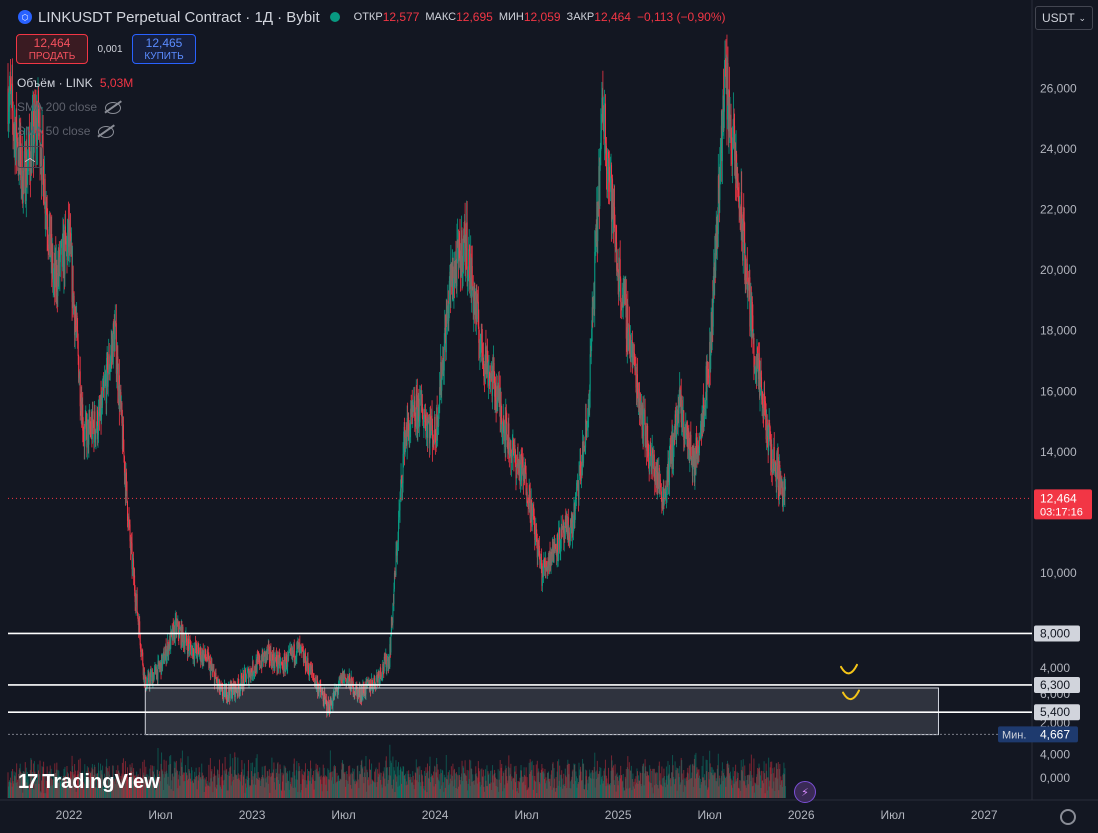 Image resolution: width=1098 pixels, height=833 pixels. What do you see at coordinates (69, 107) in the screenshot?
I see `sma200-legend: SMA 200 close` at bounding box center [69, 107].